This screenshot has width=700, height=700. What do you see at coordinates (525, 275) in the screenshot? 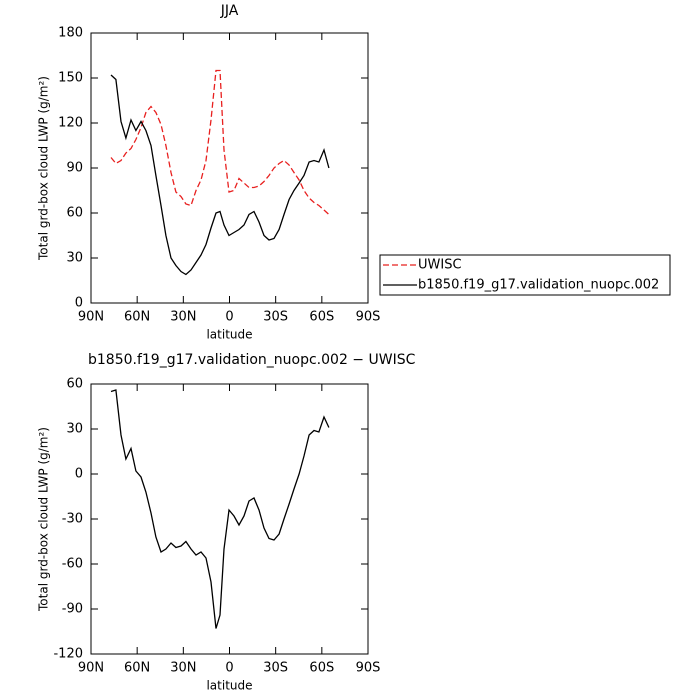
I see `legend-box` at bounding box center [525, 275].